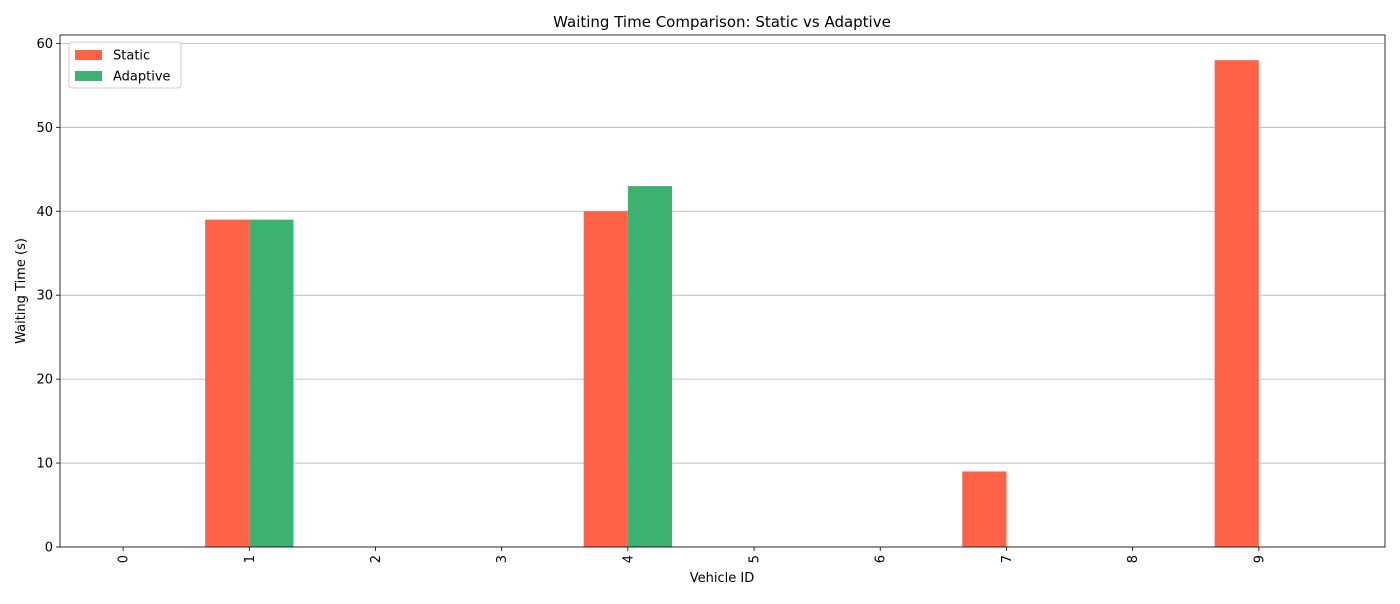  I want to click on legend: Static Adaptive, so click(125, 65).